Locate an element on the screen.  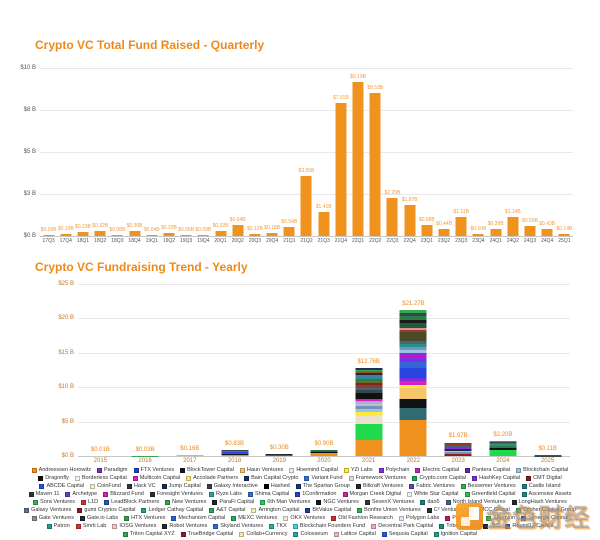
legend-item-label: LongHash Ventures is located at coordinates (542, 502).